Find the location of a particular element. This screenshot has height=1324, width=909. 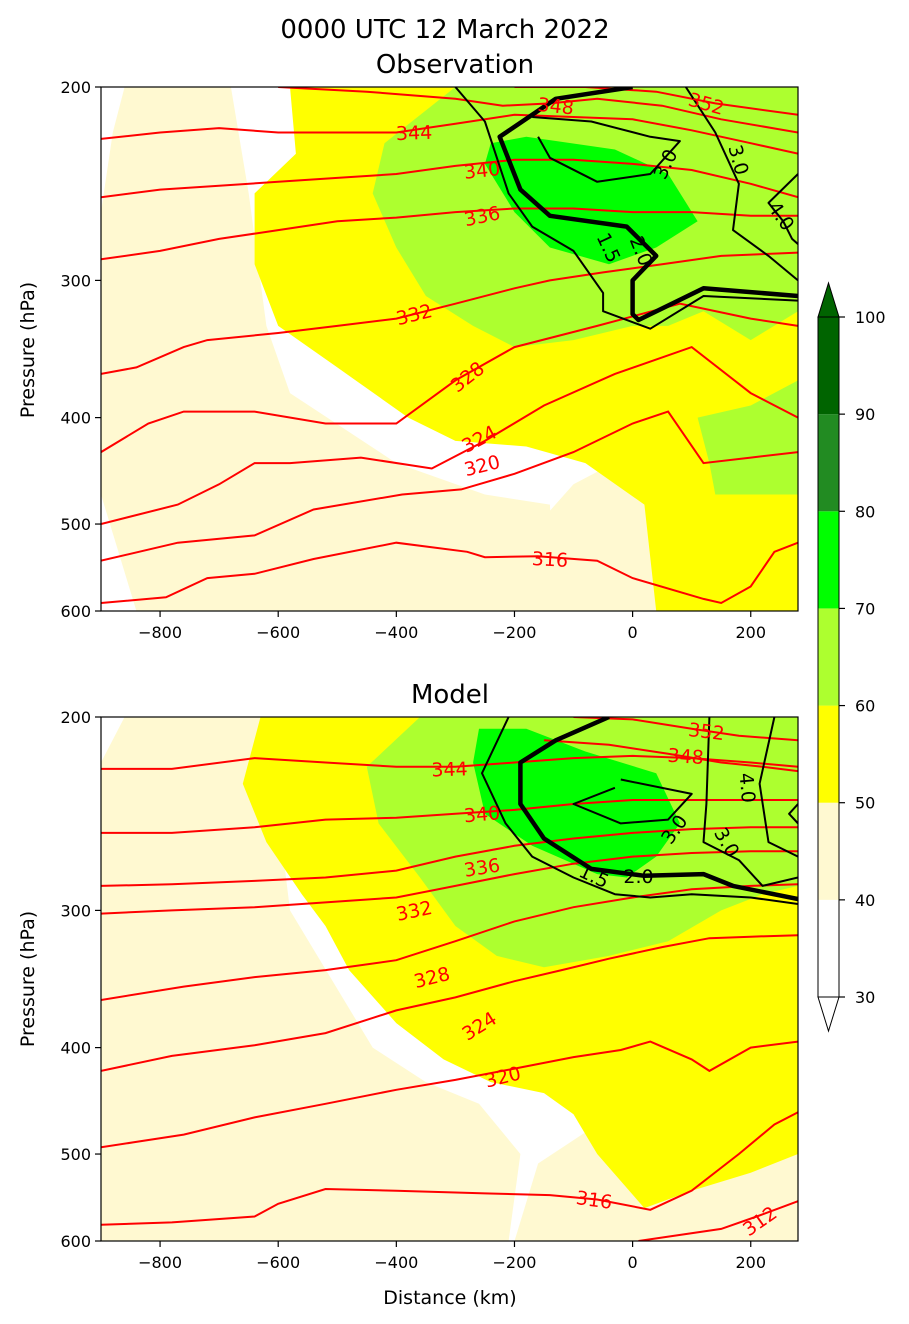

colorbar-tick-label: 60 is located at coordinates (865, 706).